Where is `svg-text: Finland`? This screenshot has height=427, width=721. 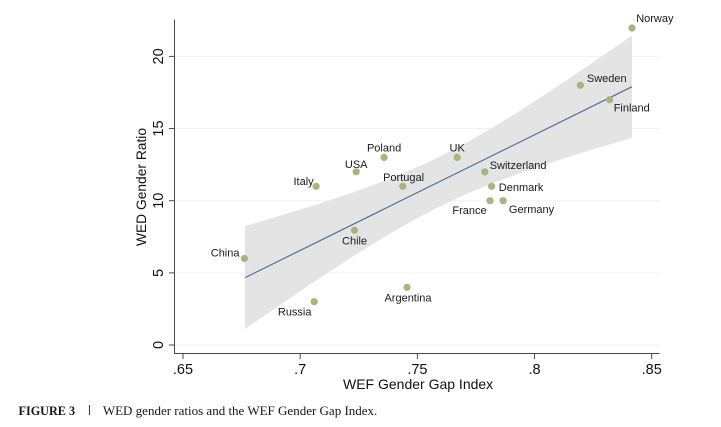 svg-text: Finland is located at coordinates (632, 109).